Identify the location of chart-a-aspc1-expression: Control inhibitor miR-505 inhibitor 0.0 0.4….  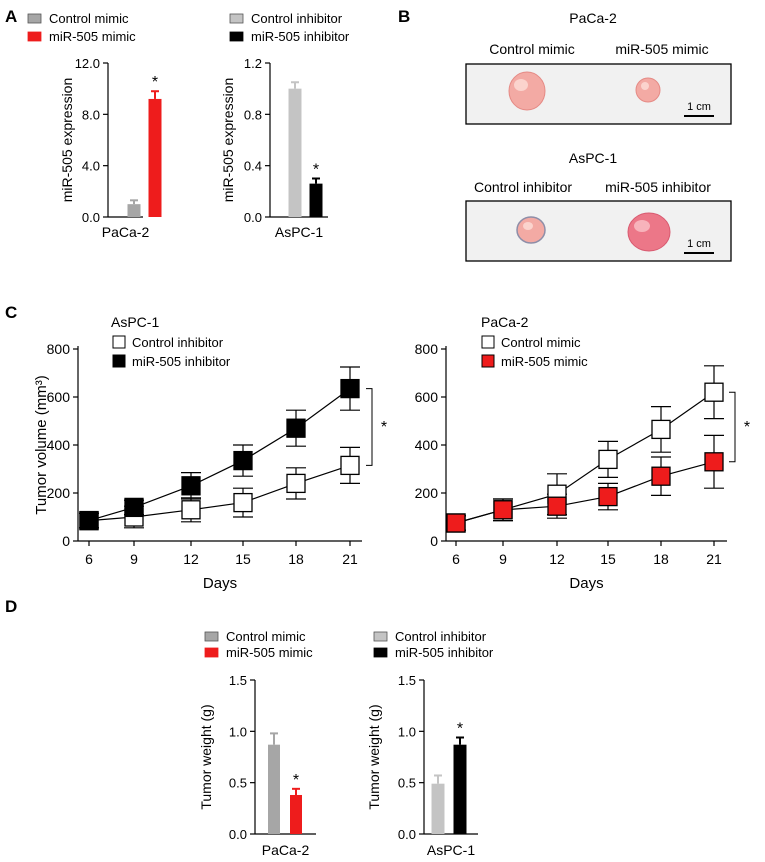
(285, 125).